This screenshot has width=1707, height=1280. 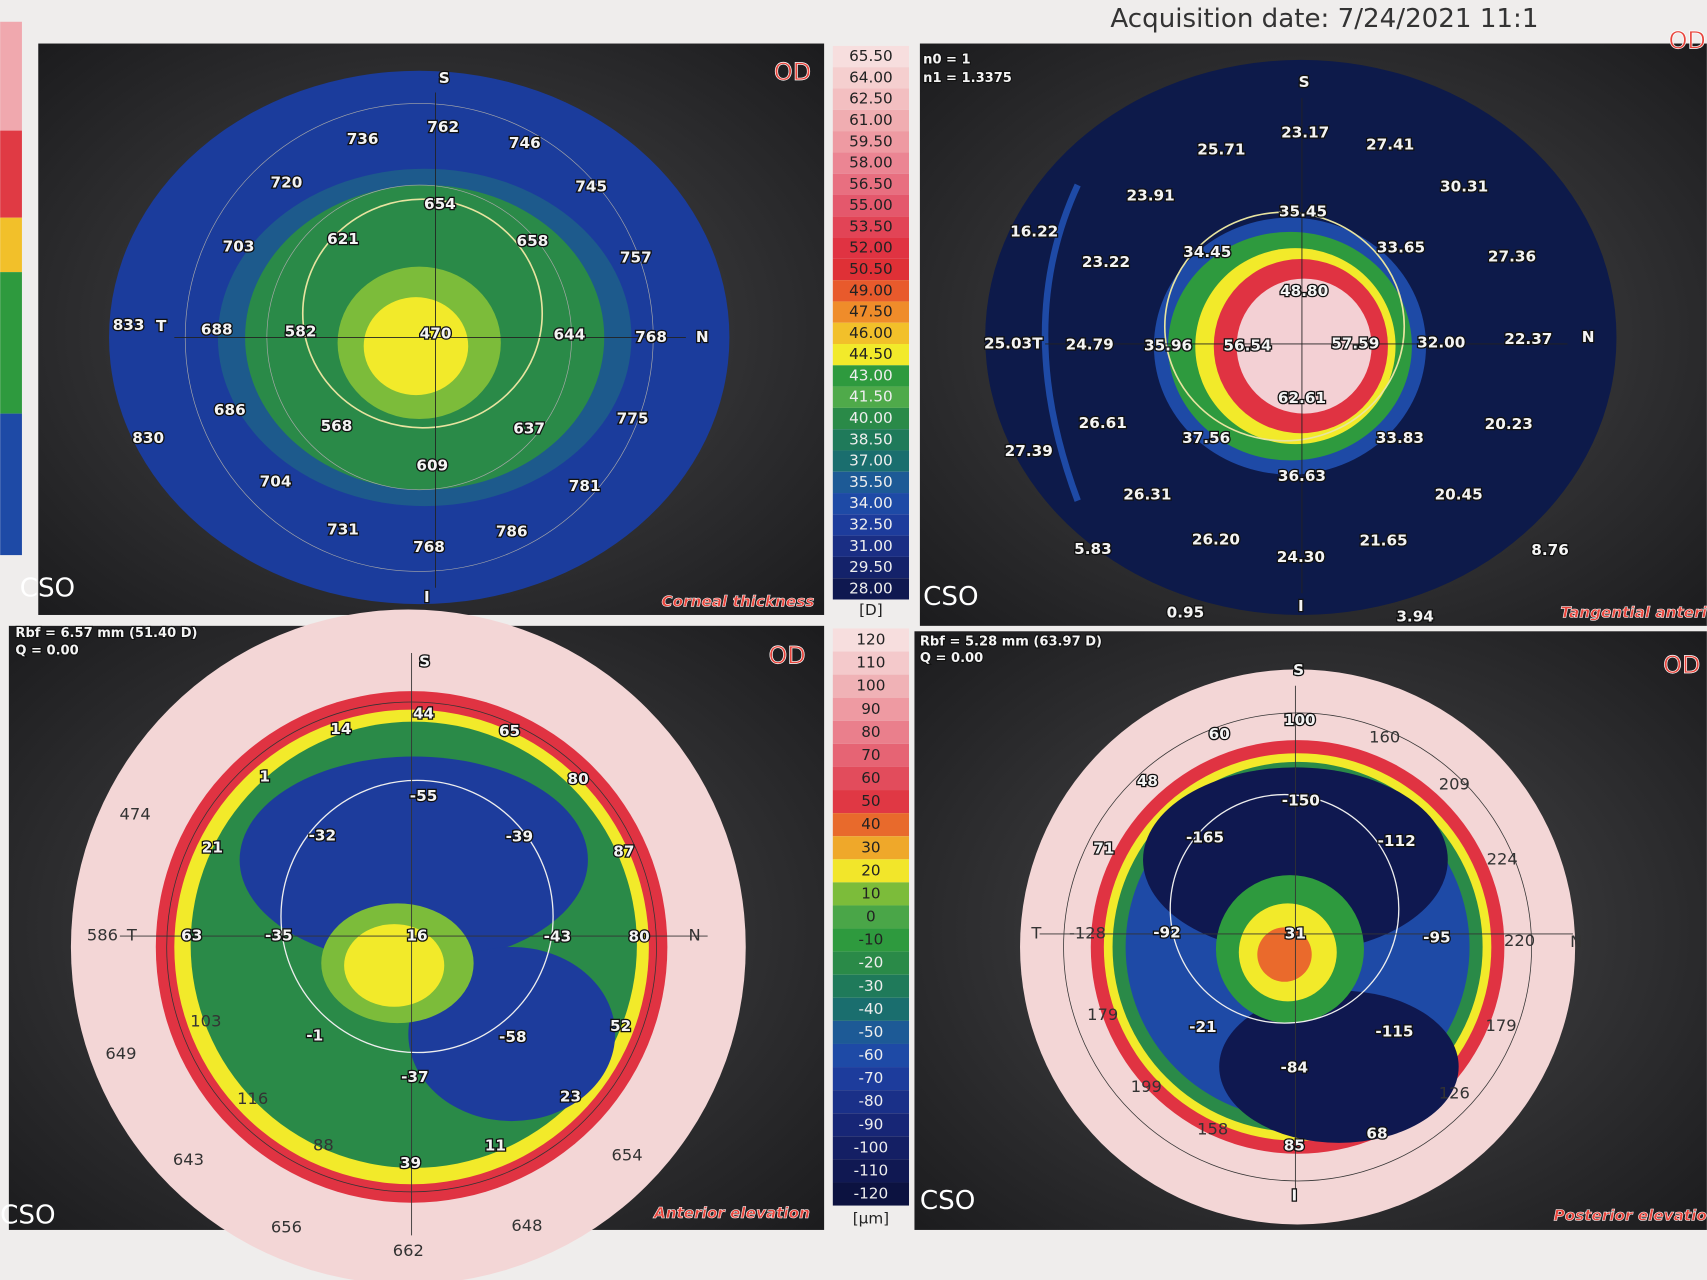 I want to click on map-value: 60, so click(x=1219, y=734).